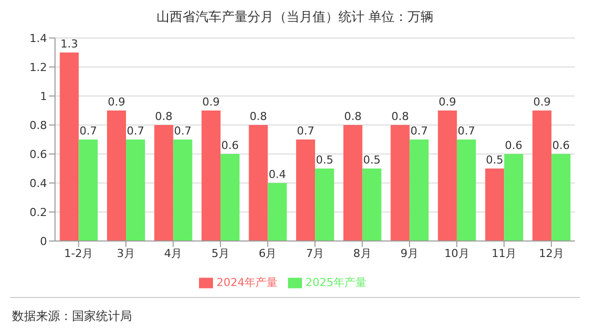 This screenshot has height=330, width=590. I want to click on x-tick-label: 1-2月, so click(79, 253).